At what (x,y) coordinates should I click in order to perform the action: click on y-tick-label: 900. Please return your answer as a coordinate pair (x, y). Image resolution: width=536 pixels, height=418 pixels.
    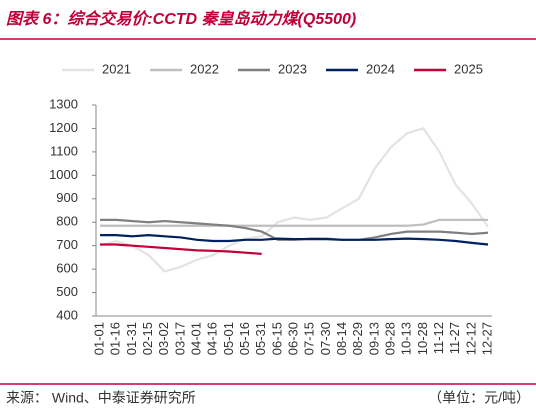
    Looking at the image, I should click on (67, 197).